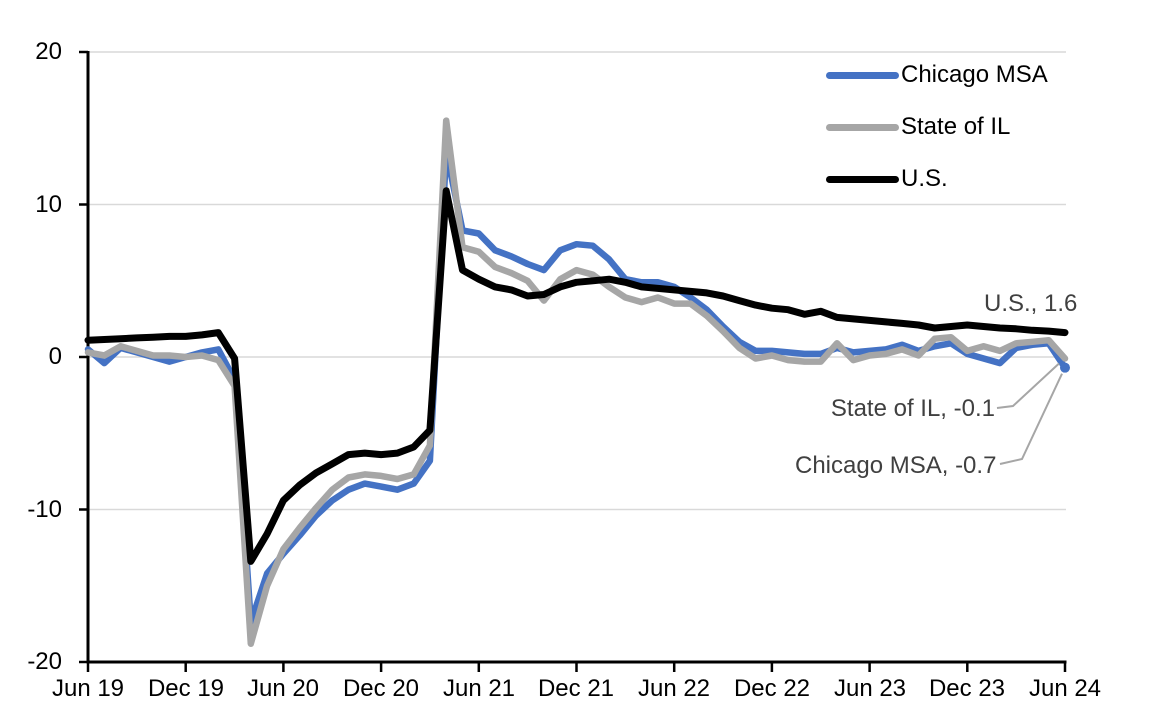  Describe the element at coordinates (1065, 367) in the screenshot. I see `series-endpoint-dot` at that location.